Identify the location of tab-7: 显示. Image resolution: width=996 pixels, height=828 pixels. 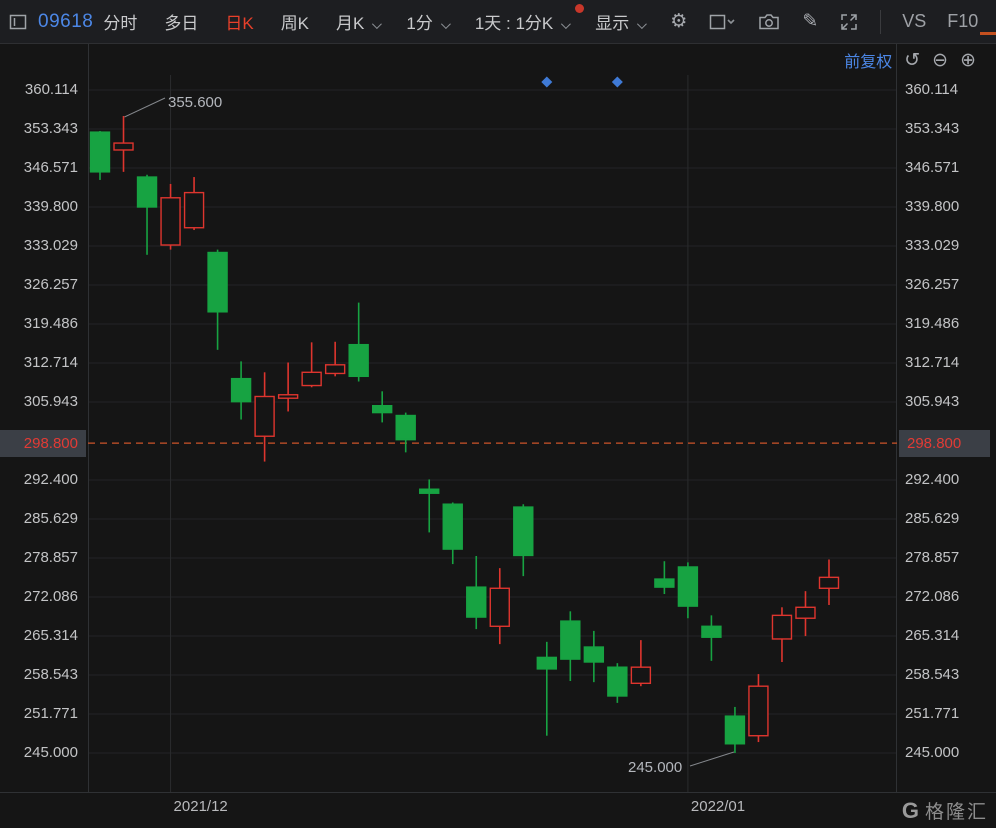
(621, 21).